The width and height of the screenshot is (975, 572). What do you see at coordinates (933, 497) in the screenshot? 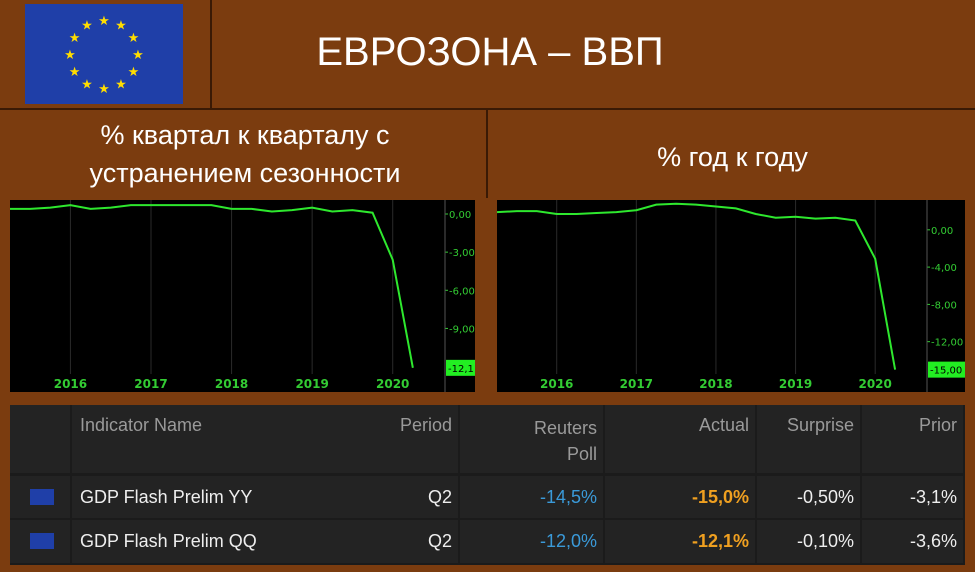
I see `table-cell: -3,1%` at bounding box center [933, 497].